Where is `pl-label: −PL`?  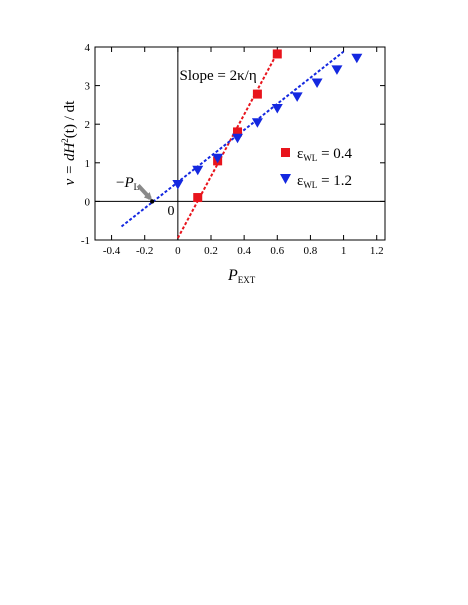
pl-label: −PL is located at coordinates (127, 183).